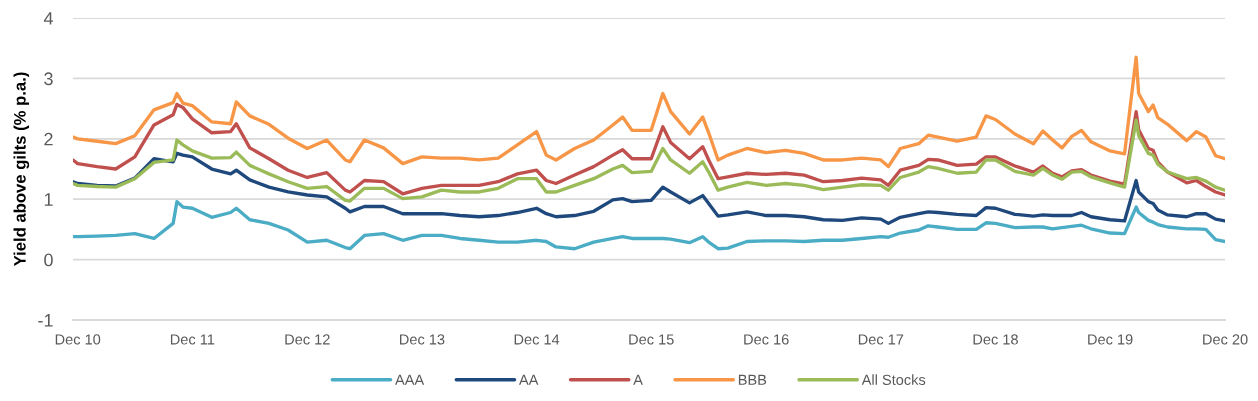 The image size is (1258, 401). What do you see at coordinates (21, 169) in the screenshot?
I see `y-axis-title: Yield above gilts (% p.a.)` at bounding box center [21, 169].